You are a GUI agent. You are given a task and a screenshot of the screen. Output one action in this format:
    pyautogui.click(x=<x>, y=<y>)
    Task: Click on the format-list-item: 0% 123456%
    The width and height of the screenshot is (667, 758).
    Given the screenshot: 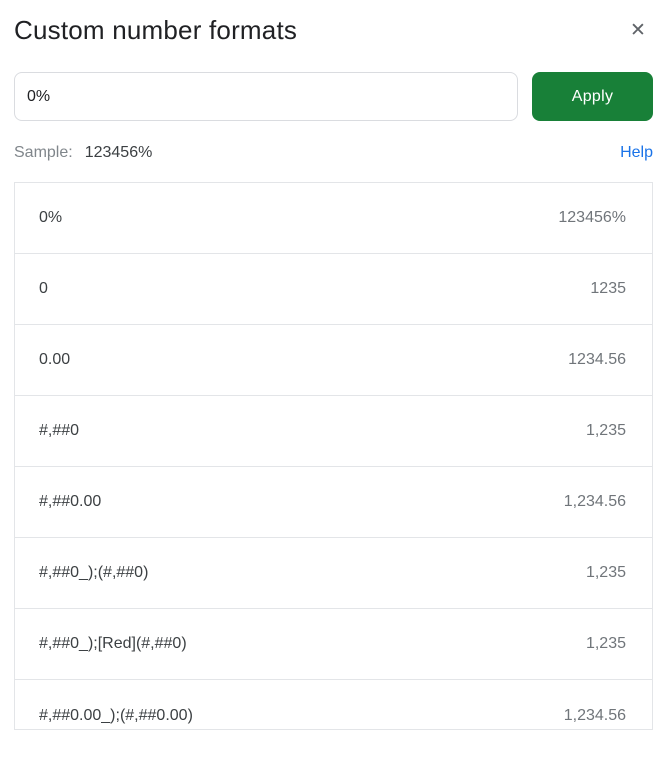 What is the action you would take?
    pyautogui.click(x=333, y=218)
    